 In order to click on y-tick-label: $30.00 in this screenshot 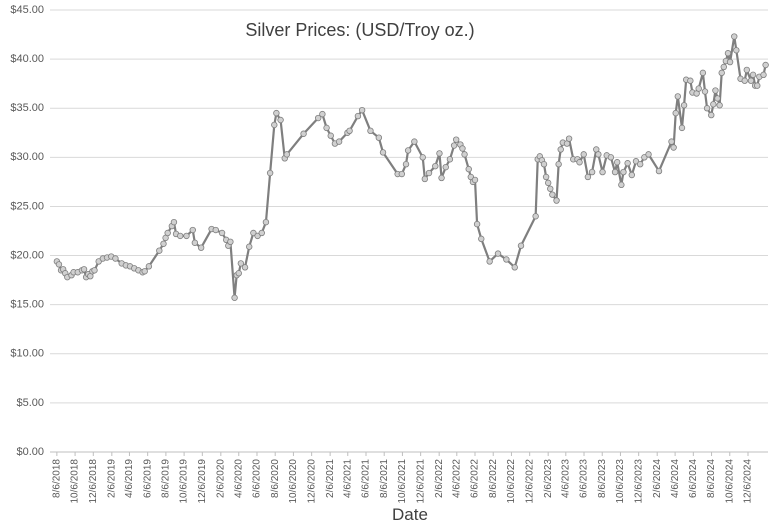, I will do `click(27, 157)`.